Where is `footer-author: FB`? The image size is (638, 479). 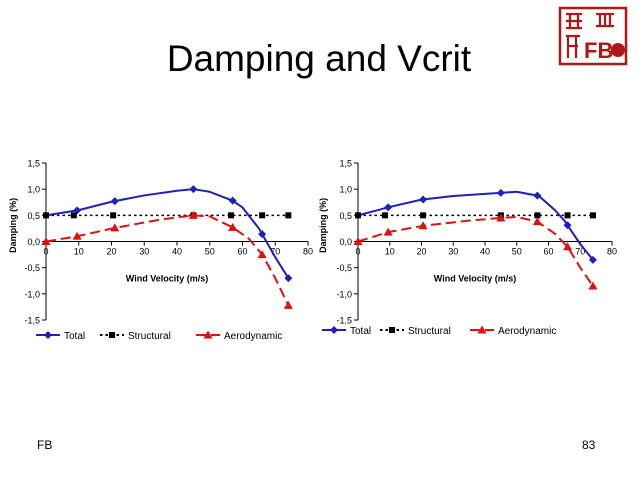
footer-author: FB is located at coordinates (45, 445).